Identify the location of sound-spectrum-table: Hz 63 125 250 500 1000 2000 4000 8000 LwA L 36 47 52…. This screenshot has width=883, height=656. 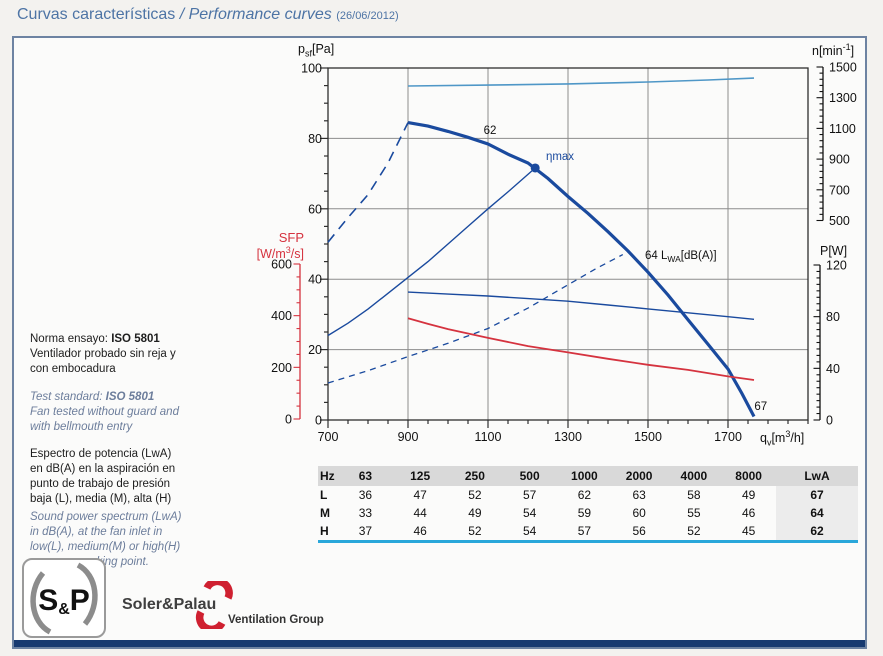
(588, 504).